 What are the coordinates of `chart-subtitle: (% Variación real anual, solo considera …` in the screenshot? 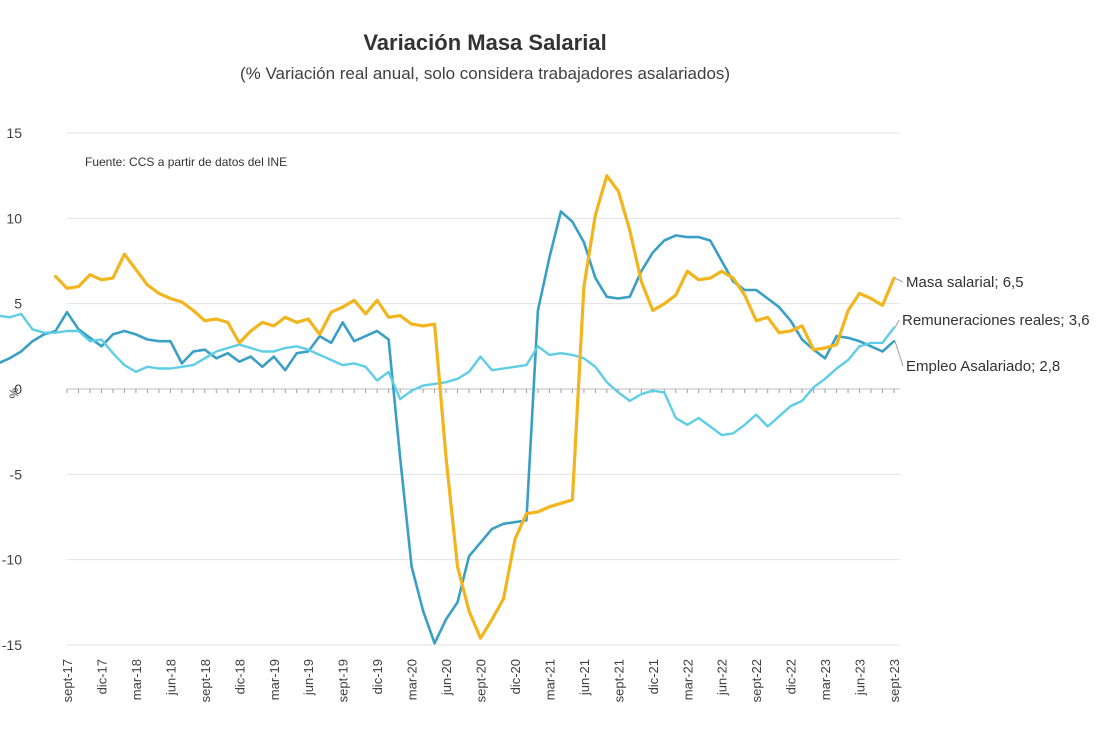 It's located at (485, 73).